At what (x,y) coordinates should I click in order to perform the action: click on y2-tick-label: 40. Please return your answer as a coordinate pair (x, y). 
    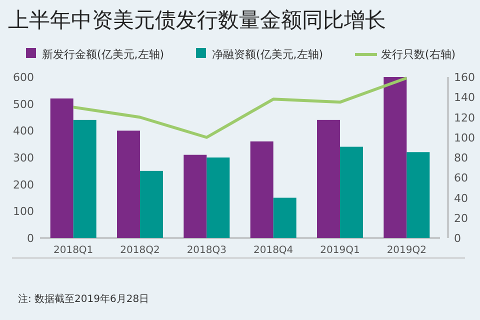
    Looking at the image, I should click on (461, 198).